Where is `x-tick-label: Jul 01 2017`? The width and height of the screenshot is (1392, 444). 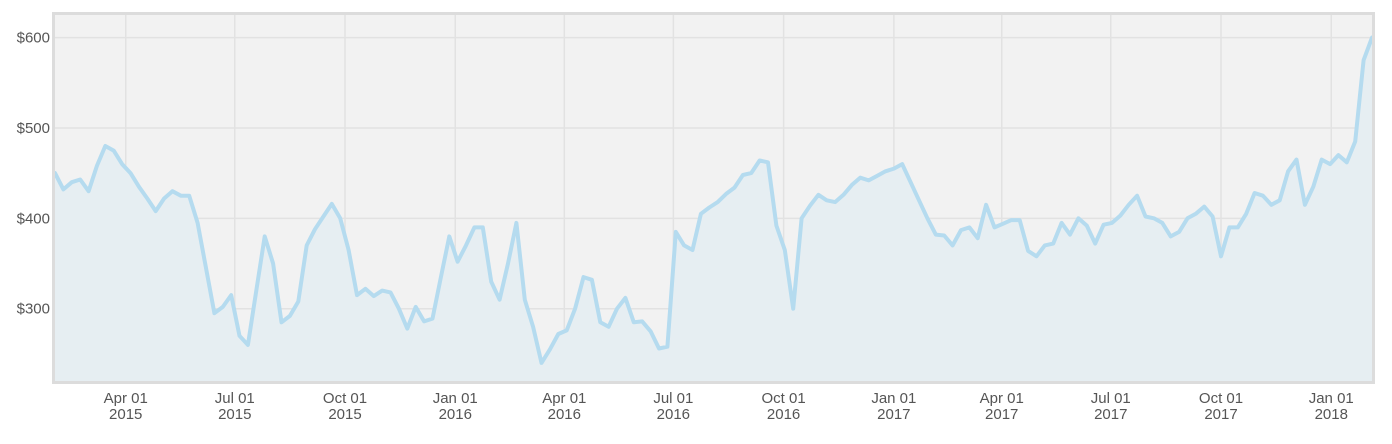 x-tick-label: Jul 01 2017 is located at coordinates (1111, 406).